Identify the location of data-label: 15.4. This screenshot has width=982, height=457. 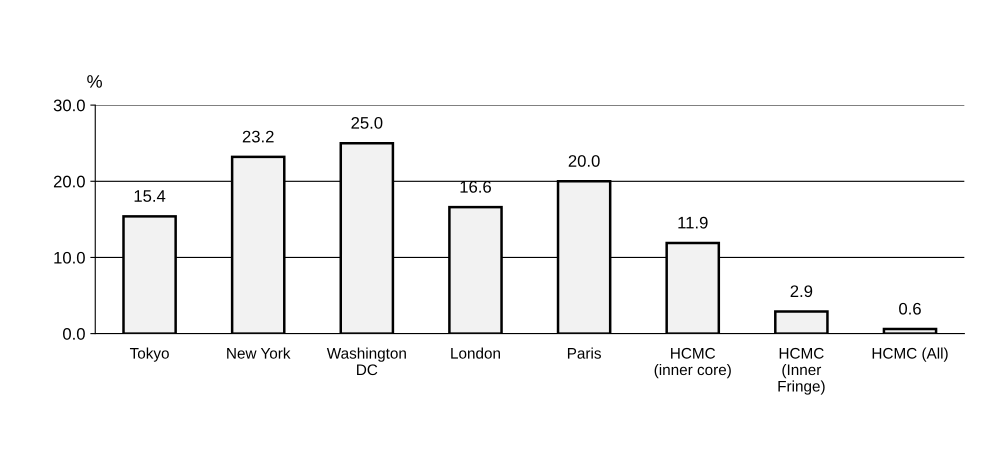
(150, 196).